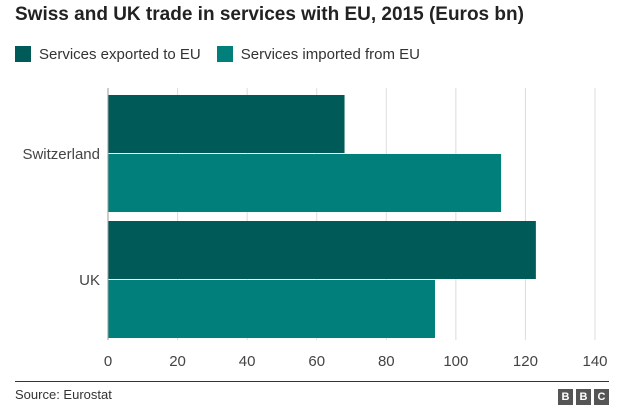 This screenshot has width=624, height=413. I want to click on legend-label-exported: Services exported to EU, so click(120, 54).